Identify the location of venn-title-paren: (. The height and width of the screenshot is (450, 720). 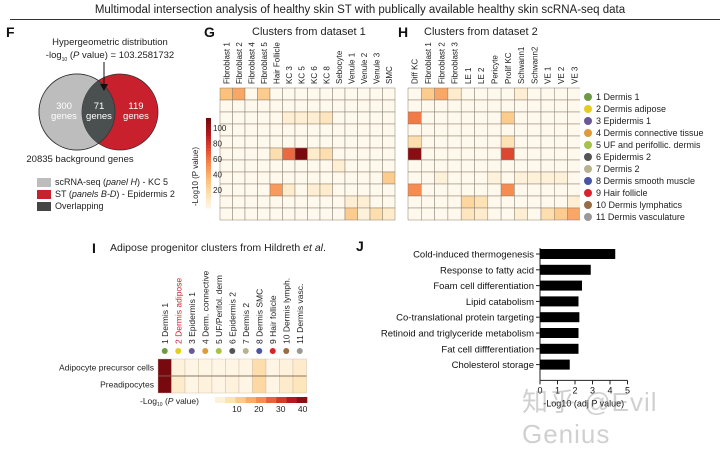
(70, 55).